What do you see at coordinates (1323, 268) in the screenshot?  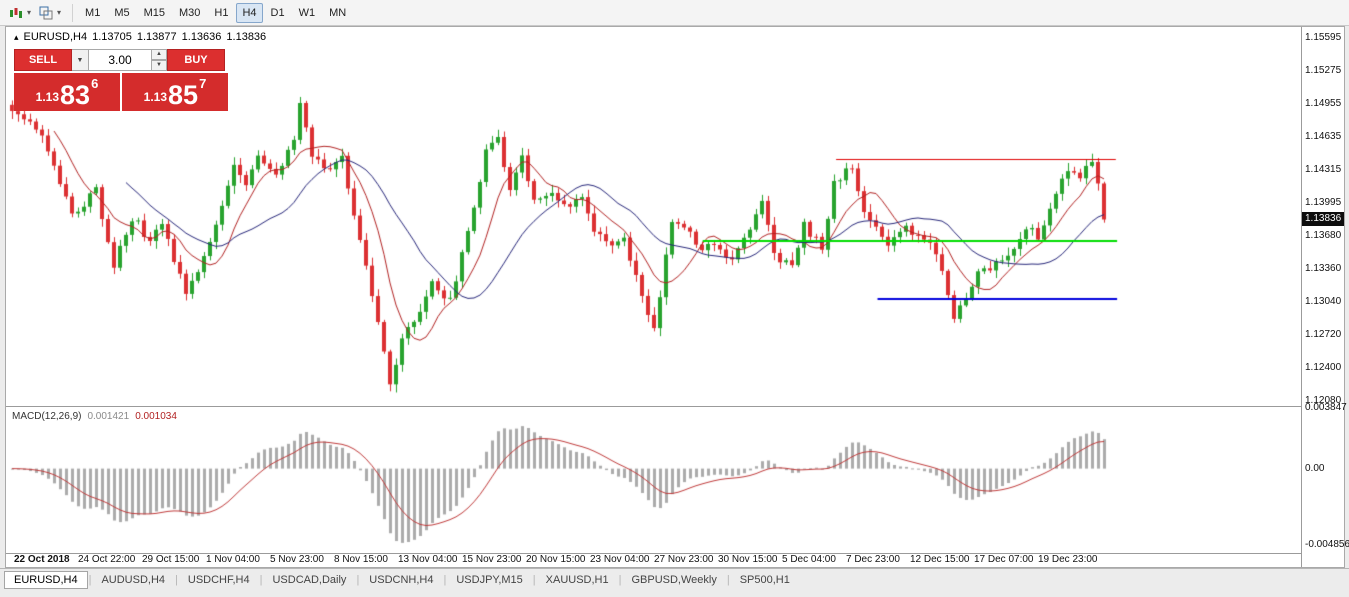 I see `price-axis-label: 1.13360` at bounding box center [1323, 268].